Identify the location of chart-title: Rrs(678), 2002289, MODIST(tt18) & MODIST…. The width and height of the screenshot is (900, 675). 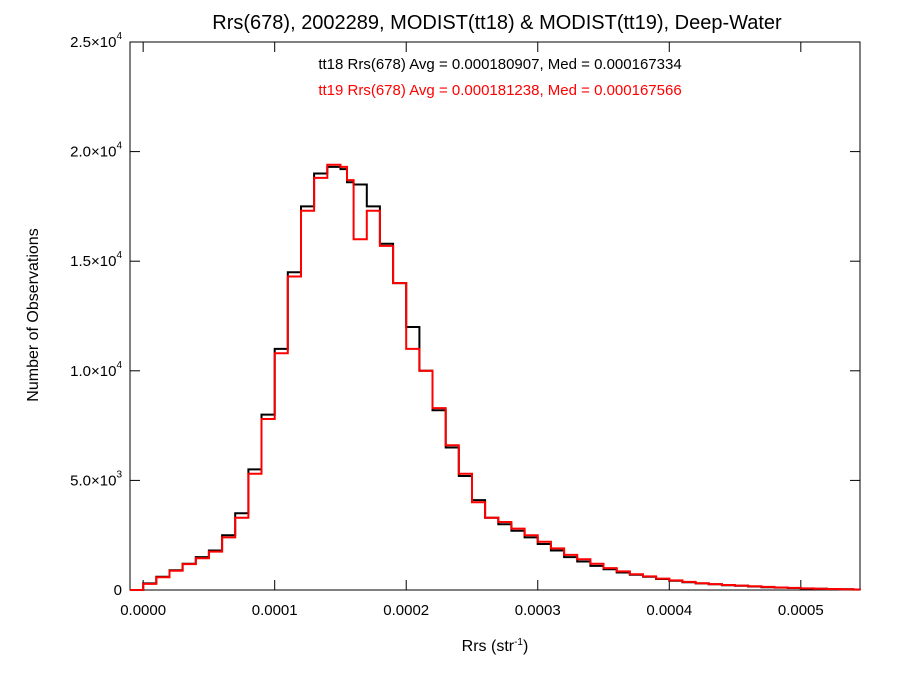
(497, 23).